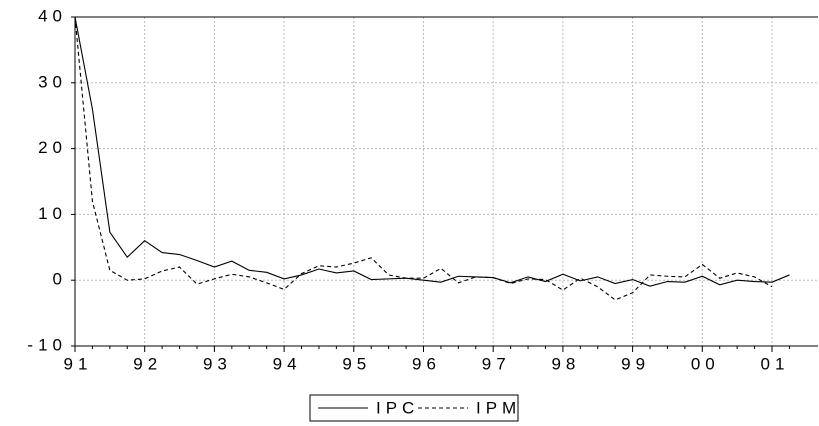 Image resolution: width=819 pixels, height=426 pixels. Describe the element at coordinates (52, 147) in the screenshot. I see `y-tick-label: 20` at that location.